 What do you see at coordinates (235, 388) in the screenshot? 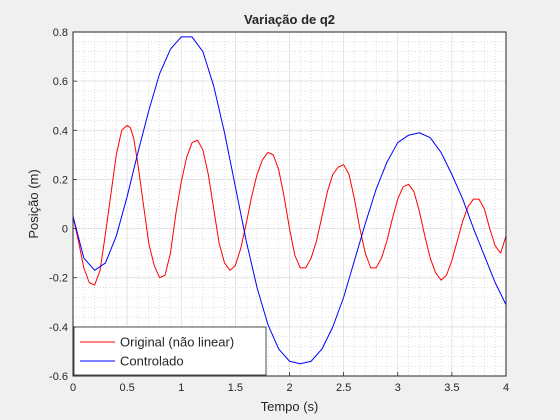
I see `x-tick-label: 1.5` at bounding box center [235, 388].